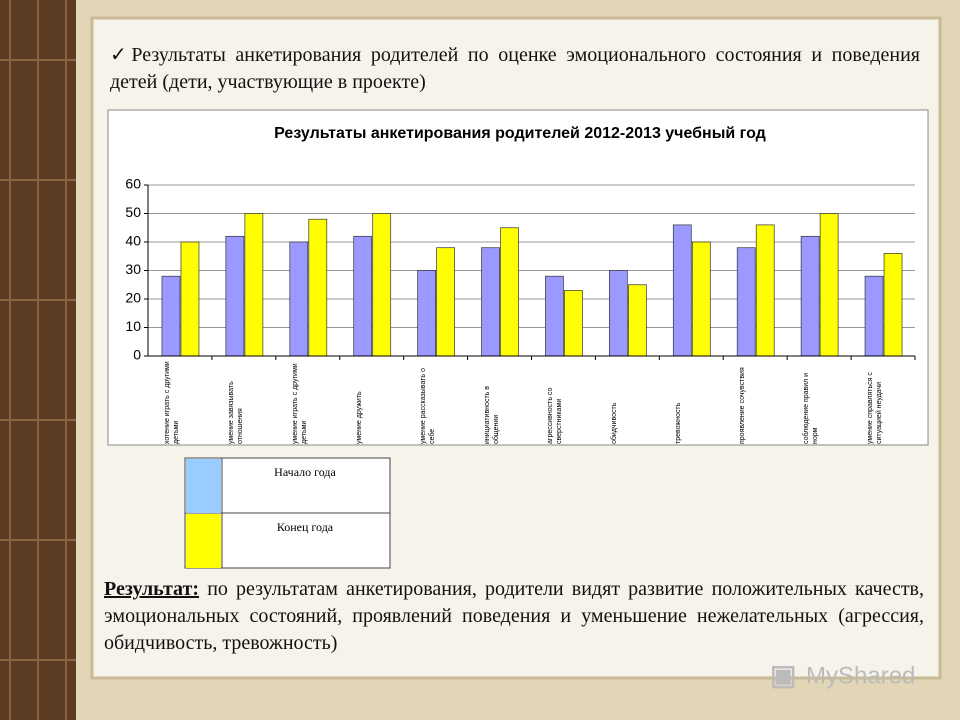  I want to click on x-tick-label: проявление сочувствия, so click(743, 405).